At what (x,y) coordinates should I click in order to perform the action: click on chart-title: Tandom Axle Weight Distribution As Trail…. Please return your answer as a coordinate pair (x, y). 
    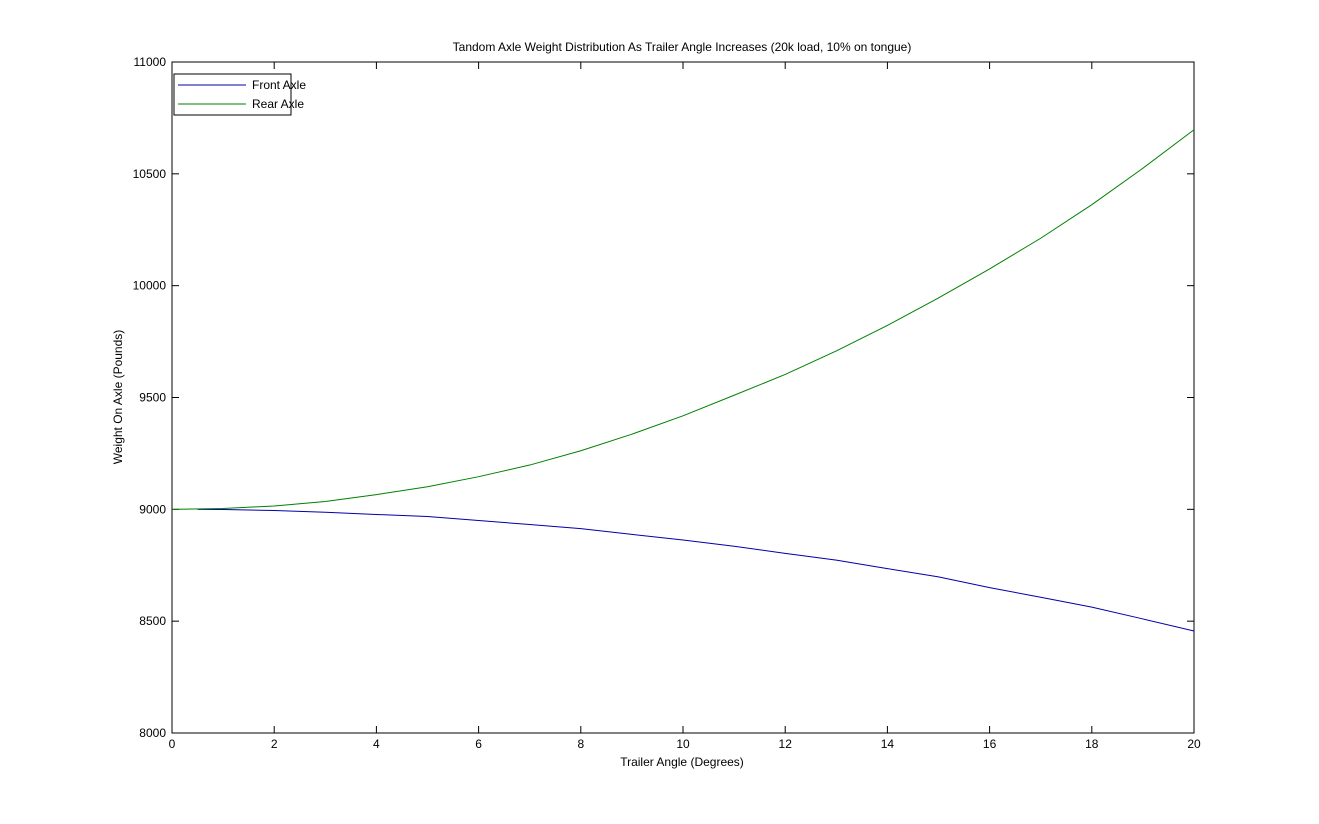
    Looking at the image, I should click on (682, 47).